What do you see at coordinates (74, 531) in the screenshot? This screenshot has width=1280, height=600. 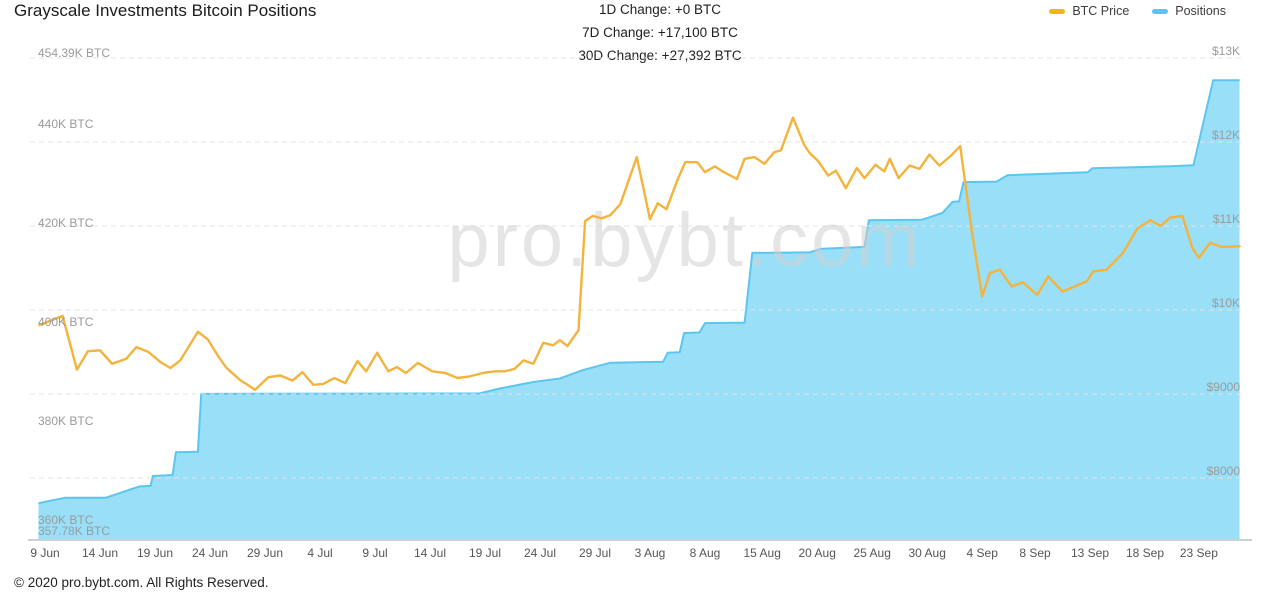 I see `y-axis-label-left: 357.78K BTC` at bounding box center [74, 531].